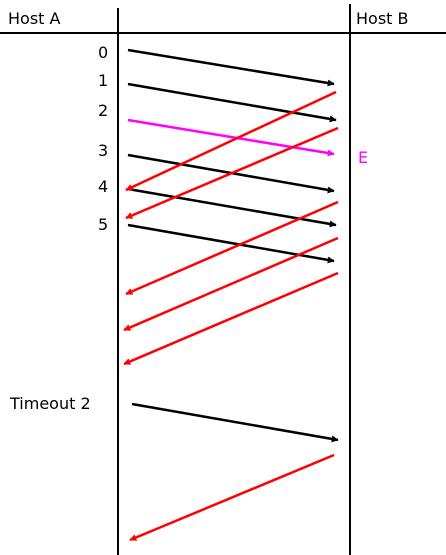  Describe the element at coordinates (103, 224) in the screenshot. I see `segment-label-5: 5` at that location.